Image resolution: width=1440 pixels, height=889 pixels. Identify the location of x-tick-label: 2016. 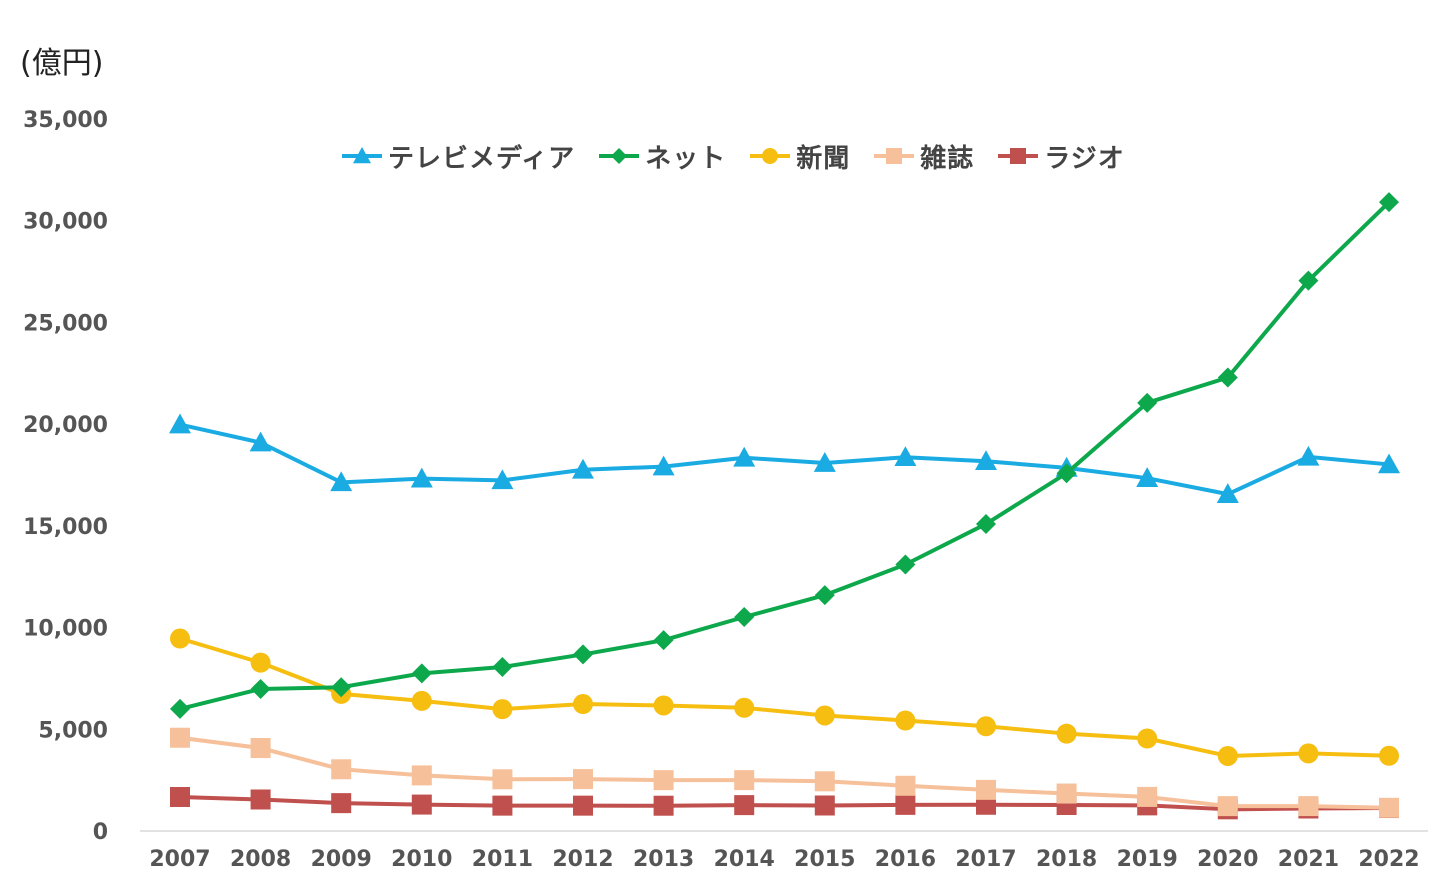
(905, 859).